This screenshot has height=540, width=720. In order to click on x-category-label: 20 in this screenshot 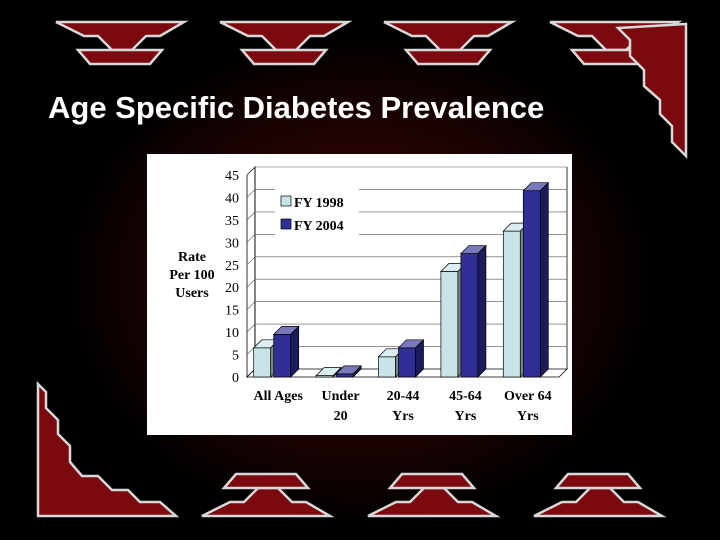, I will do `click(341, 416)`.